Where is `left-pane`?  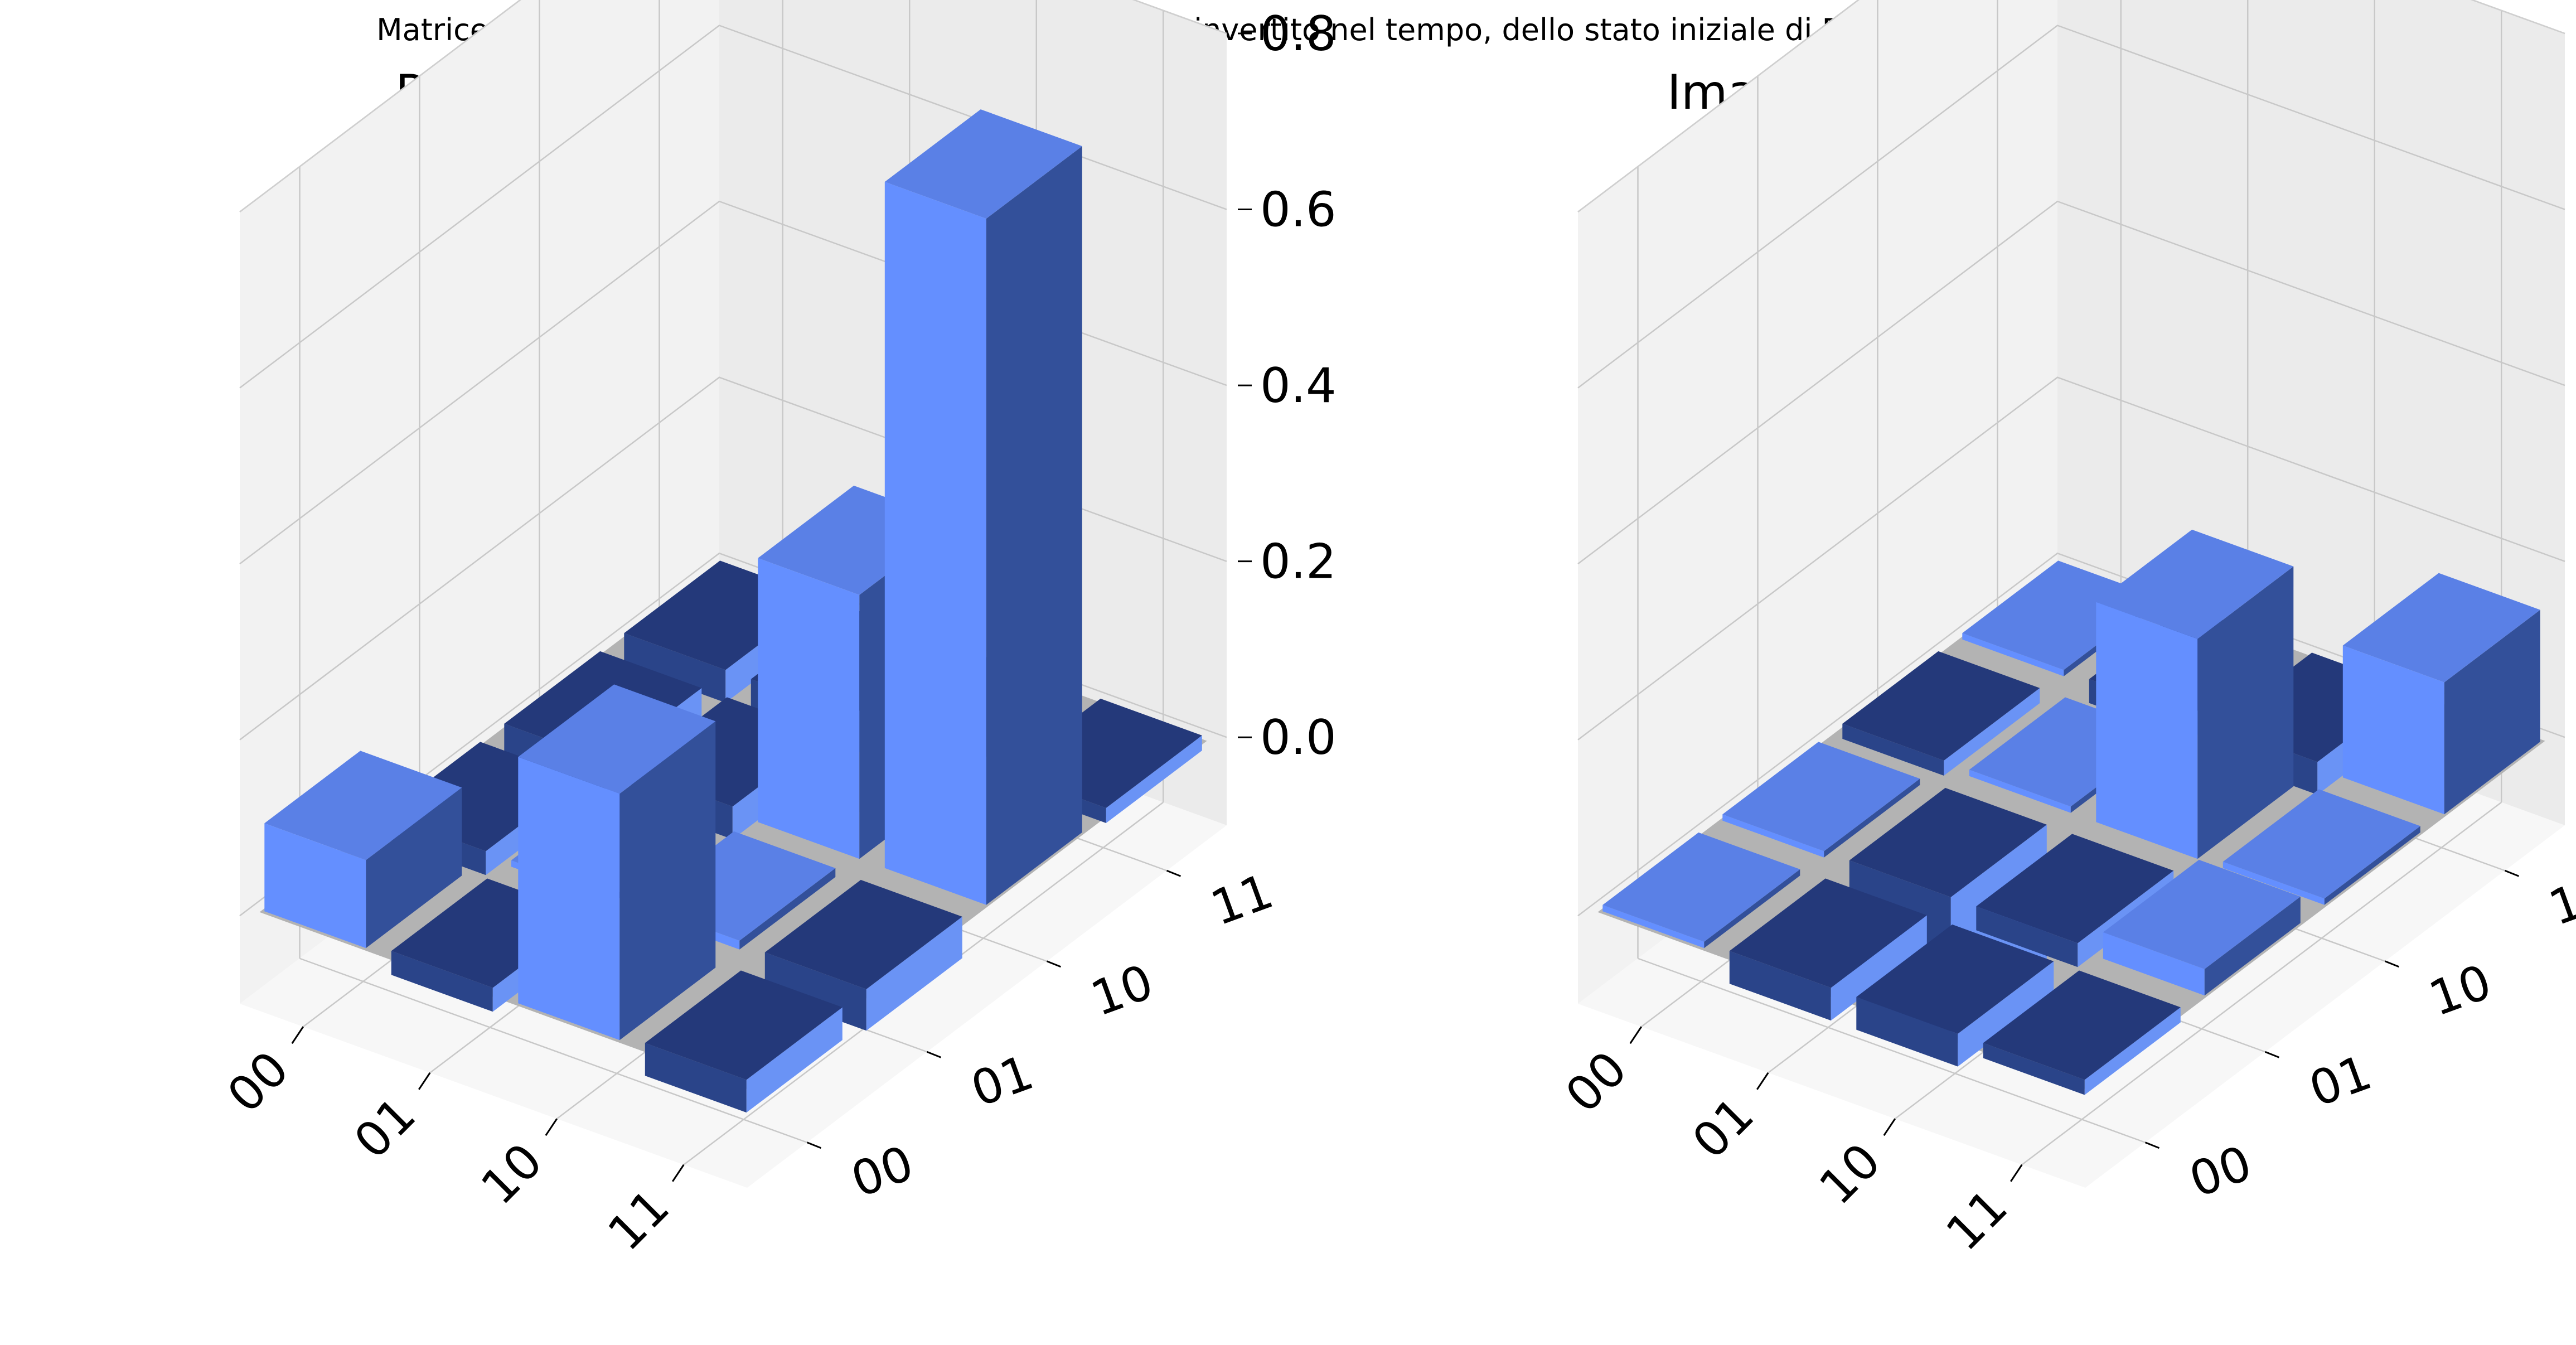 left-pane is located at coordinates (1817, 502).